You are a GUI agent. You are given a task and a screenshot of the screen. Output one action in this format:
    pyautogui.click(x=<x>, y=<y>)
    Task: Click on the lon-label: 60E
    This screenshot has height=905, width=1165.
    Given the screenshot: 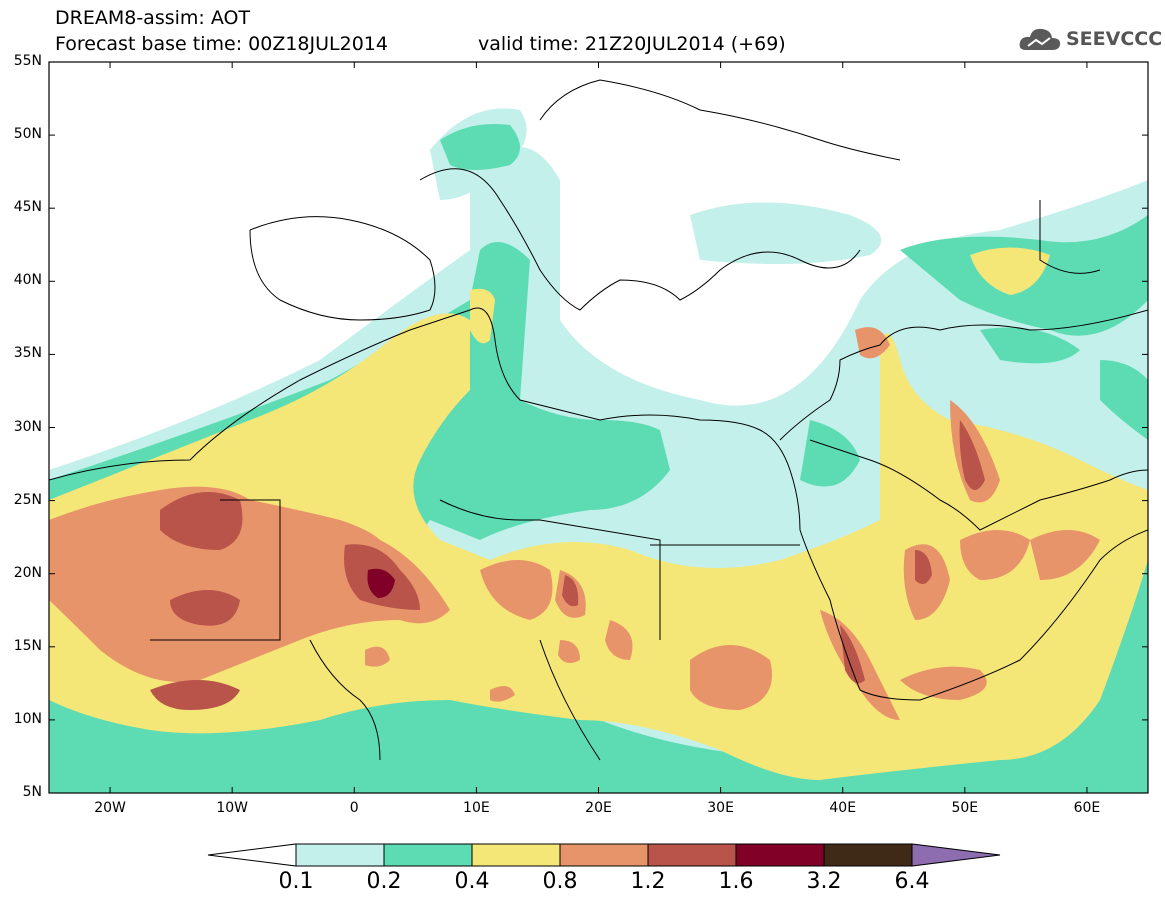 What is the action you would take?
    pyautogui.click(x=1087, y=808)
    